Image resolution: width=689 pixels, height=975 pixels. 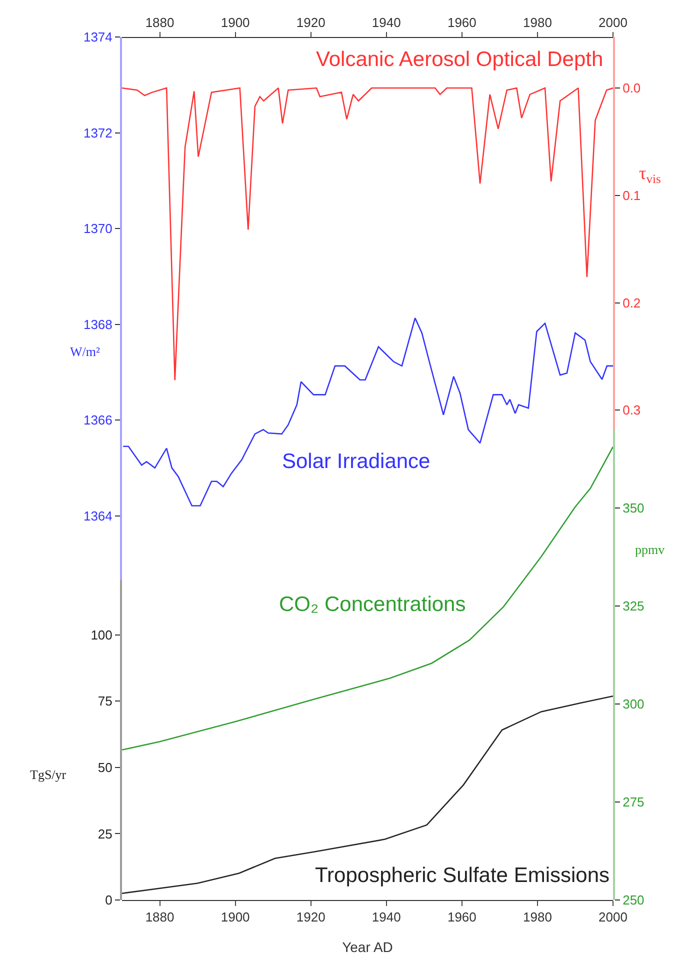 I want to click on y-tick-label: 1364, so click(x=97, y=516).